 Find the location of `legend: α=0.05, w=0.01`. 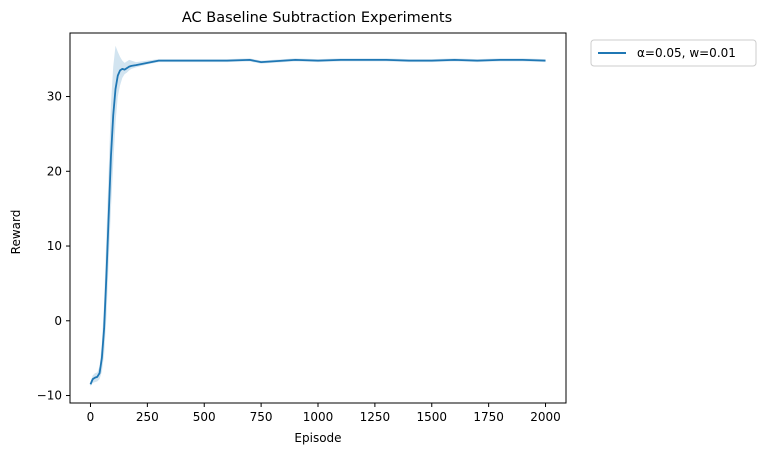

legend: α=0.05, w=0.01 is located at coordinates (673, 53).